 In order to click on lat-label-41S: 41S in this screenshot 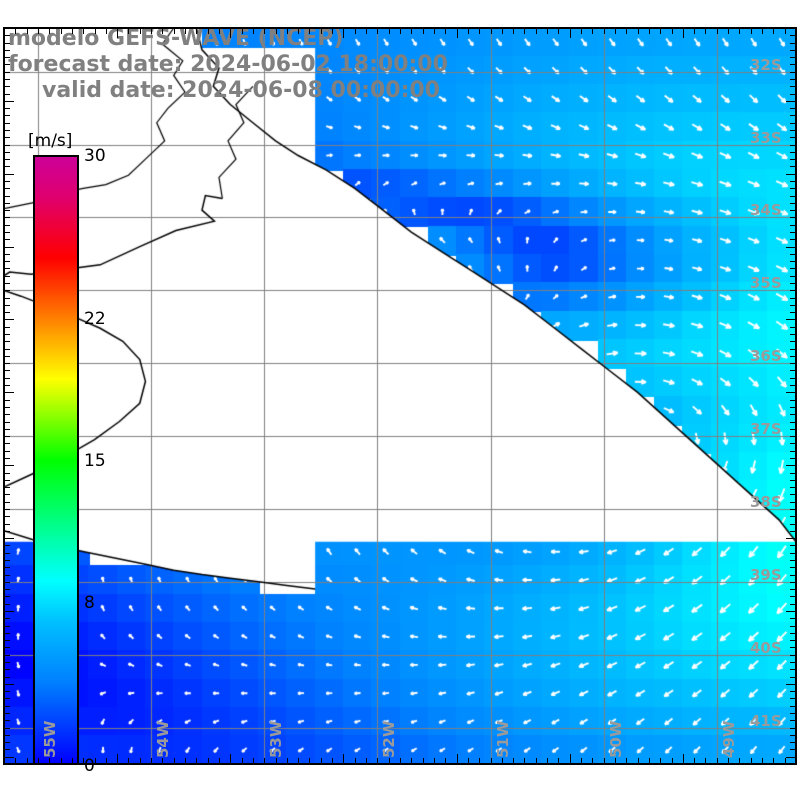, I will do `click(766, 720)`.